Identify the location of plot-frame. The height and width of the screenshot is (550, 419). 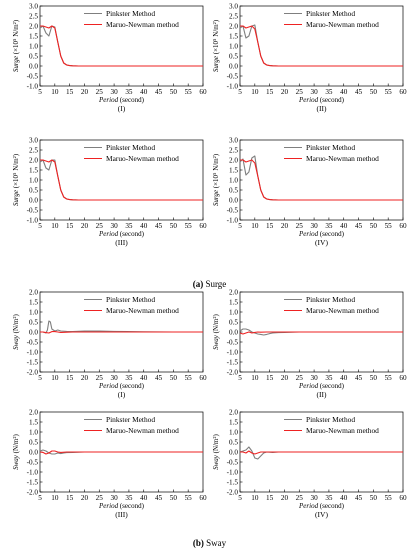
(121, 180).